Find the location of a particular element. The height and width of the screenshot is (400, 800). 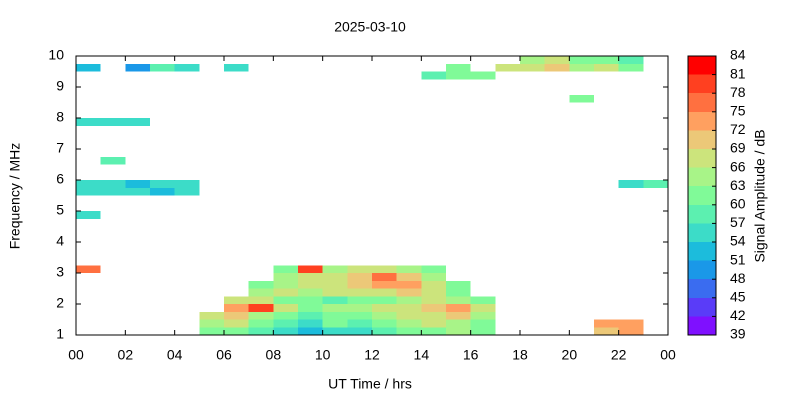

x-axis-label: UT Time / hrs is located at coordinates (370, 384).